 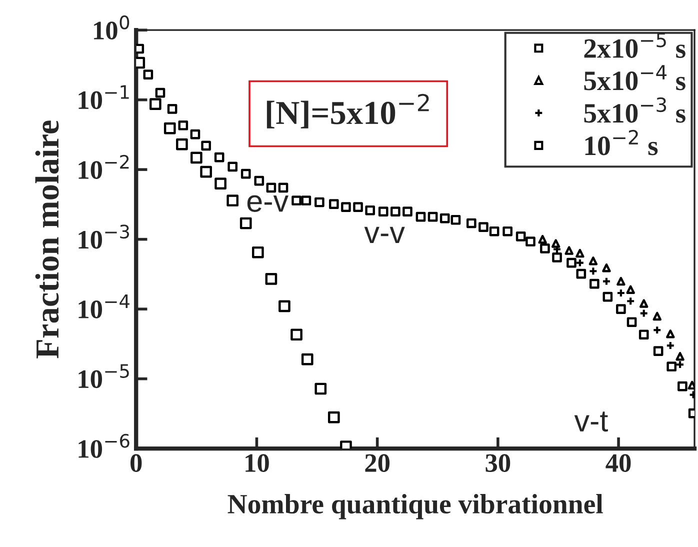 I want to click on y-tick-label: 10$^{0}$, so click(x=112, y=27).